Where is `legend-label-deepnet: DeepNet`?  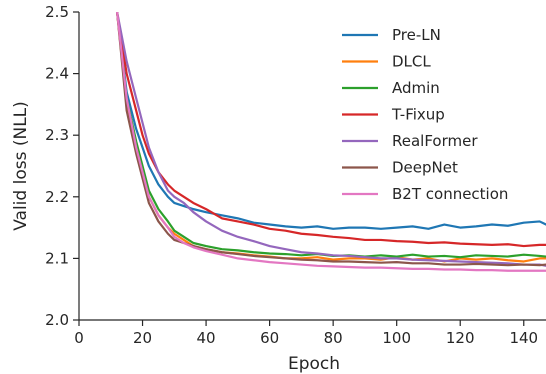 legend-label-deepnet: DeepNet is located at coordinates (425, 168).